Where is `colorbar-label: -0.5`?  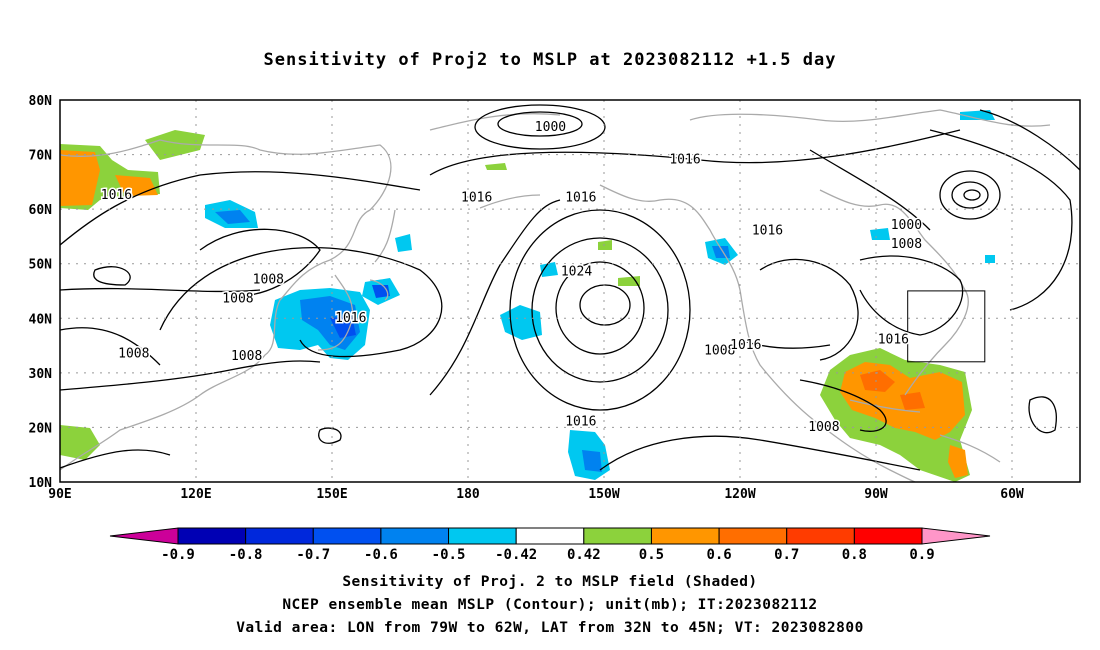 colorbar-label: -0.5 is located at coordinates (449, 555).